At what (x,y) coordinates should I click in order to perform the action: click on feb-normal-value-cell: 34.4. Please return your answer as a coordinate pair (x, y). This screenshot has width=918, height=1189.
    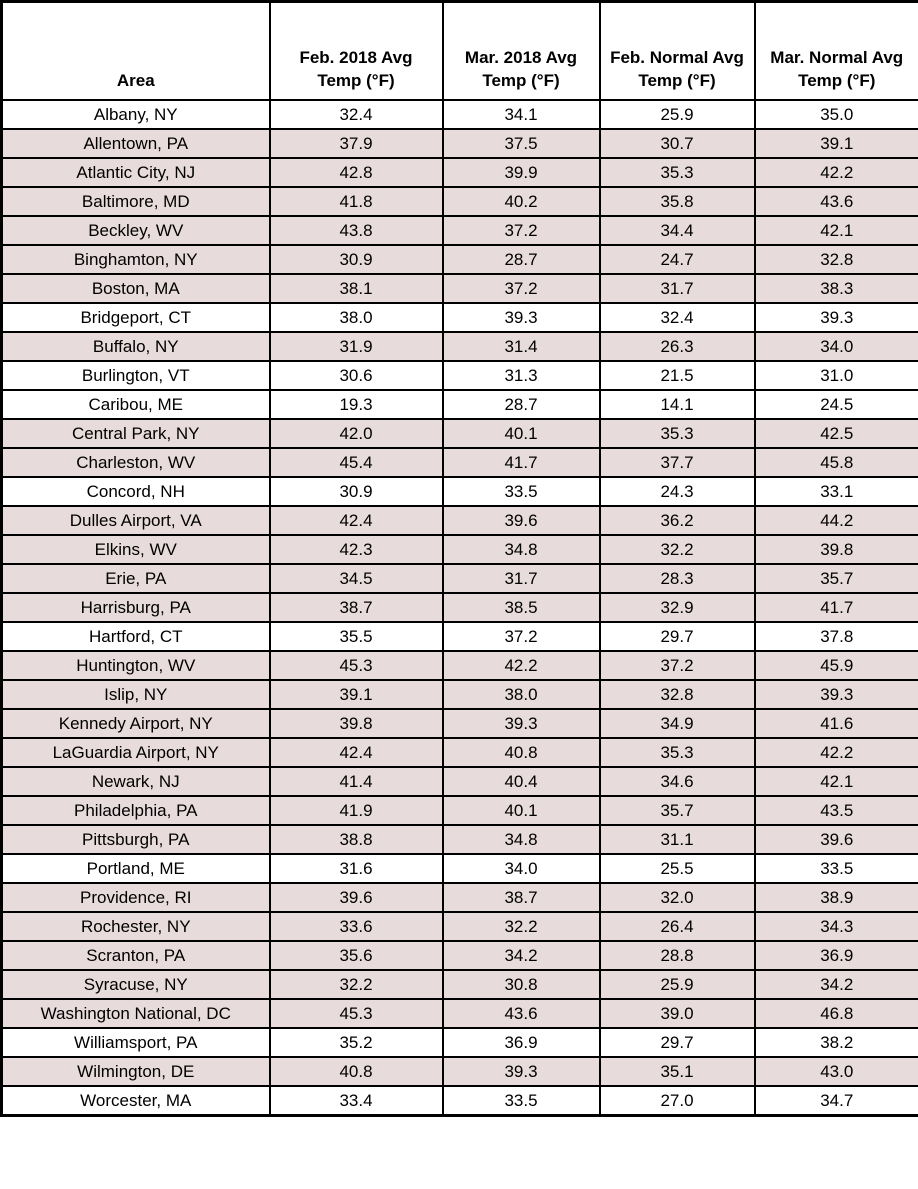
    Looking at the image, I should click on (677, 230).